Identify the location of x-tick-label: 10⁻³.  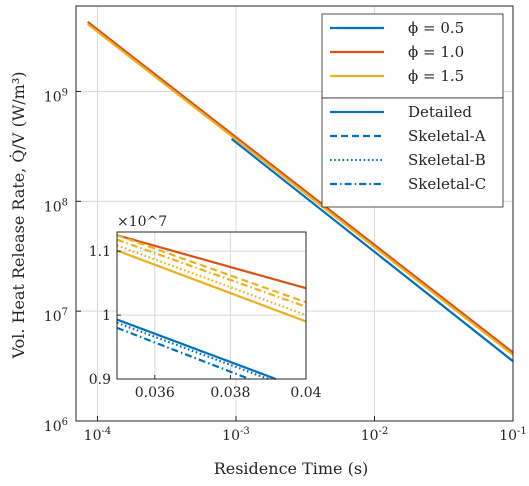
(236, 435).